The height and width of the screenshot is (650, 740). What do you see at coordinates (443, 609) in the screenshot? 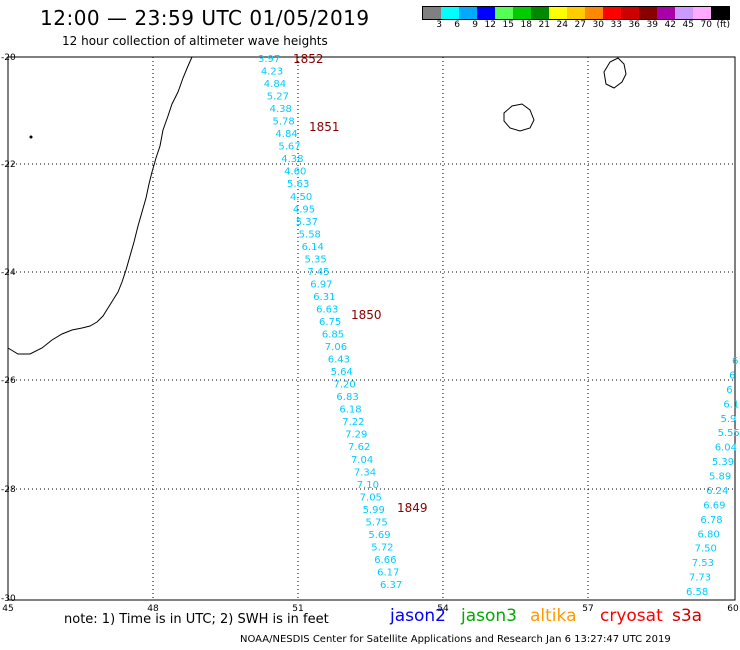
I see `longitude-tick: 54` at bounding box center [443, 609].